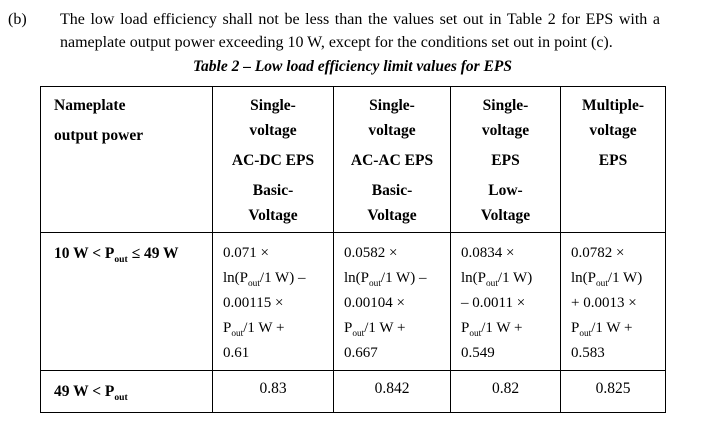 This screenshot has width=704, height=425. I want to click on paragraph-label: (b), so click(17, 19).